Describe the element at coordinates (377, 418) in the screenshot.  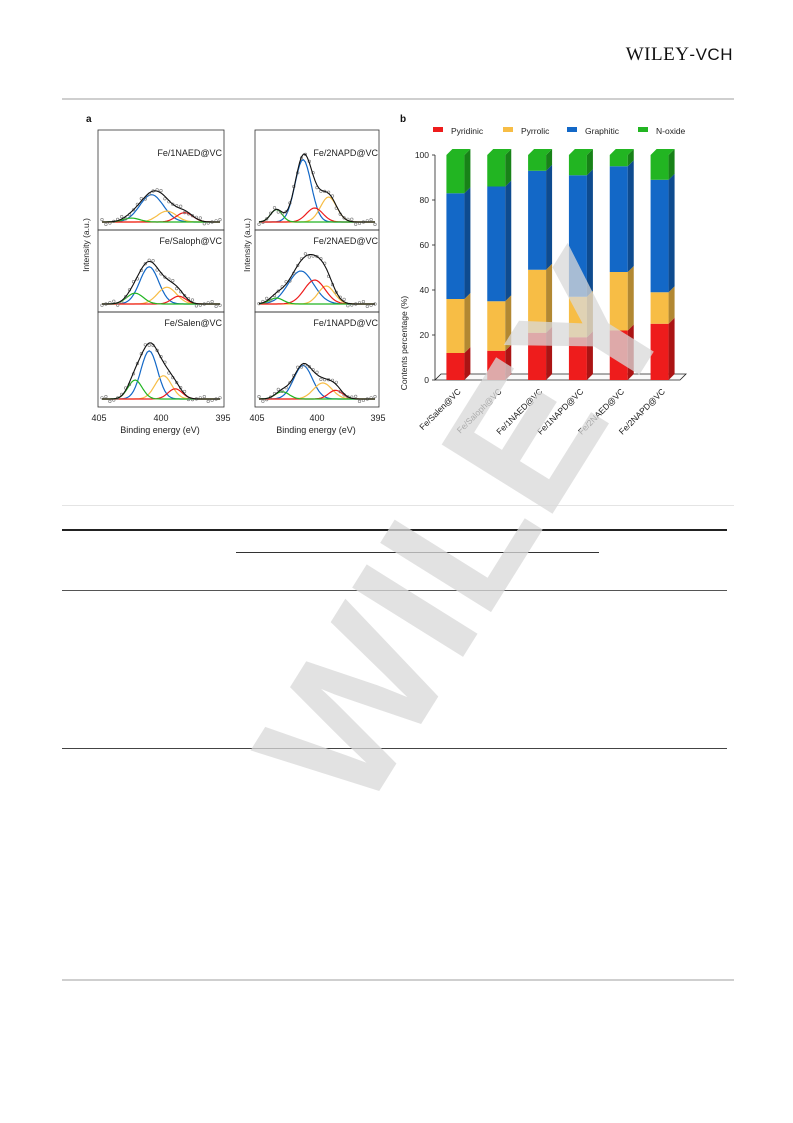
I see `xps-right-tick-395: 395` at that location.